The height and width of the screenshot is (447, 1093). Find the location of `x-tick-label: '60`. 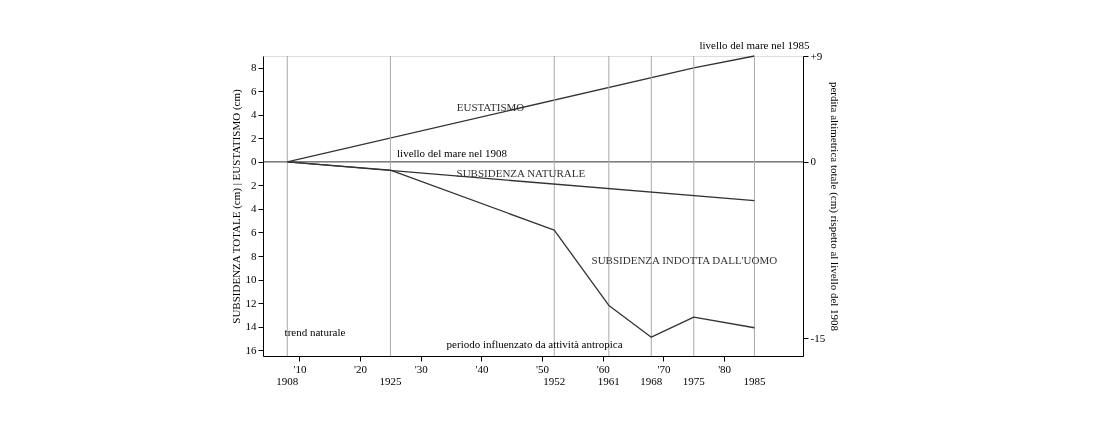

x-tick-label: '60 is located at coordinates (603, 368).